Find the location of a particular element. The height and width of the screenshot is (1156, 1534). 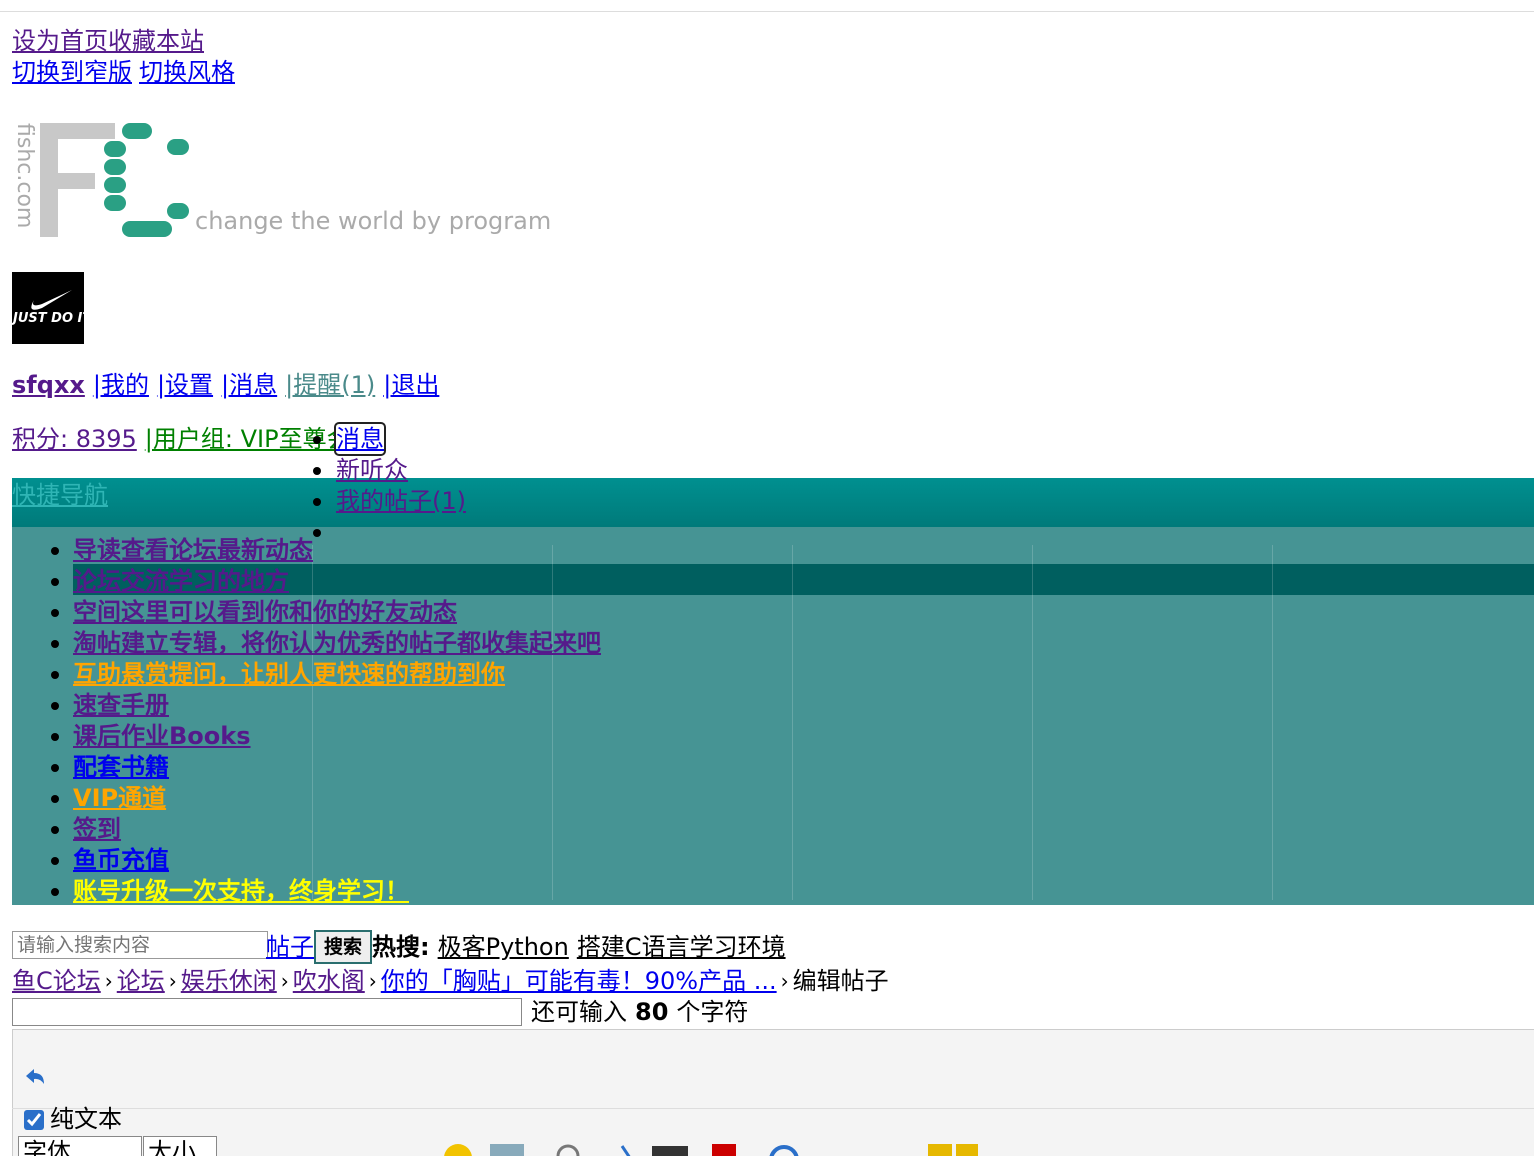

nav-item: 淘帖建立专辑，将你认为优秀的帖子都收集起来吧 is located at coordinates (337, 643).